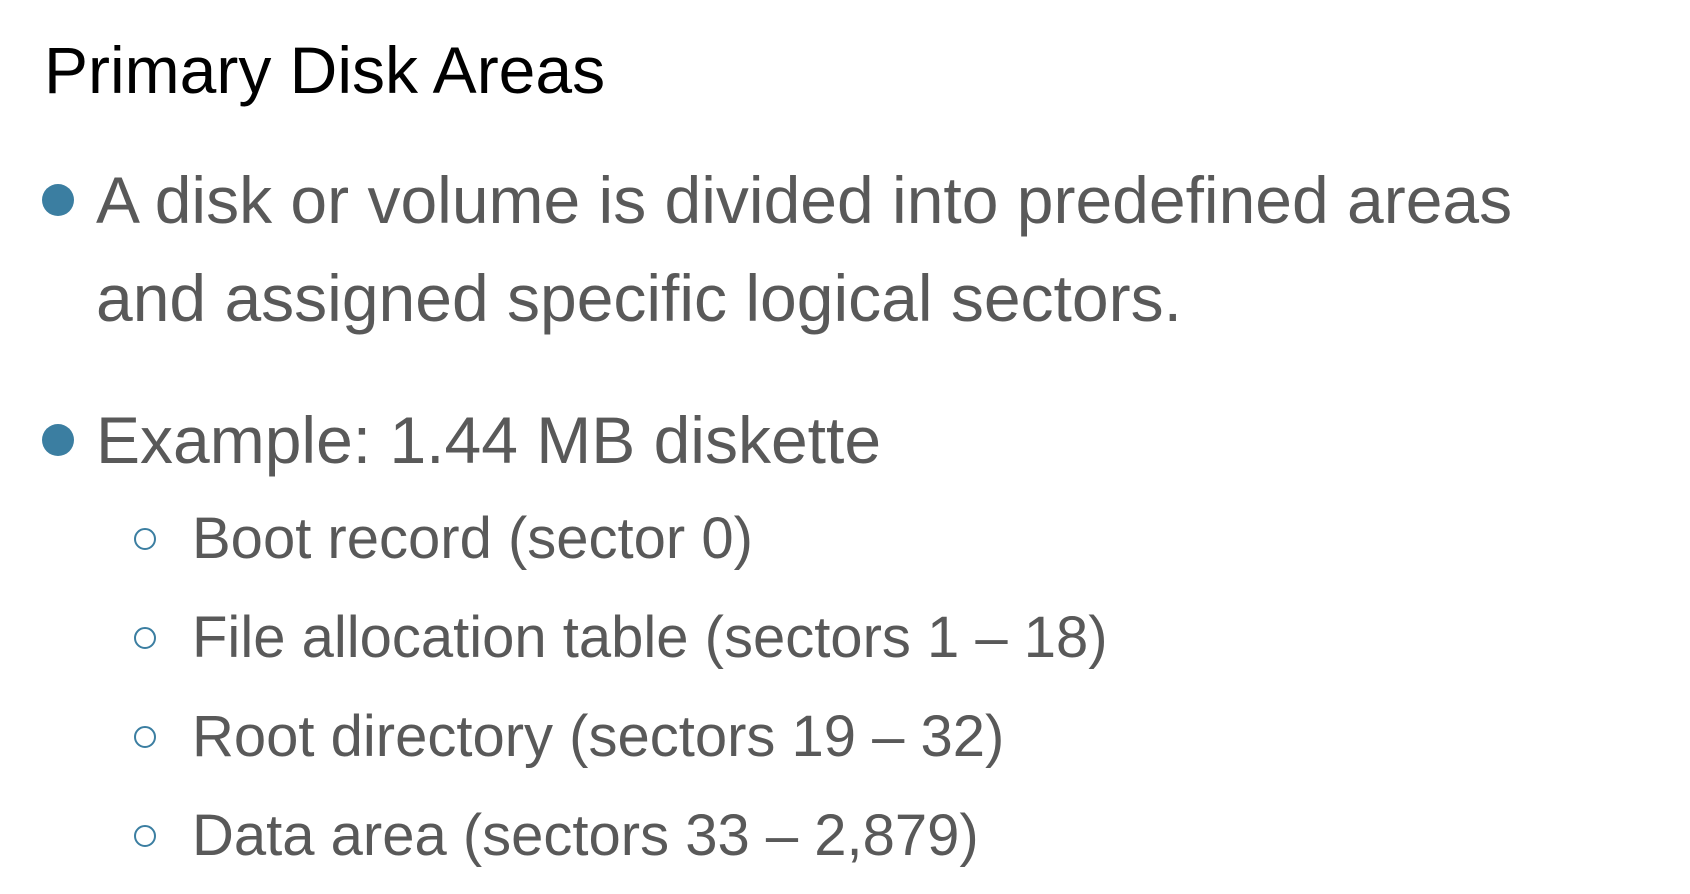 The image size is (1690, 894). What do you see at coordinates (598, 736) in the screenshot?
I see `sub-bullet-text: Root directory (sectors 19 – 32)` at bounding box center [598, 736].